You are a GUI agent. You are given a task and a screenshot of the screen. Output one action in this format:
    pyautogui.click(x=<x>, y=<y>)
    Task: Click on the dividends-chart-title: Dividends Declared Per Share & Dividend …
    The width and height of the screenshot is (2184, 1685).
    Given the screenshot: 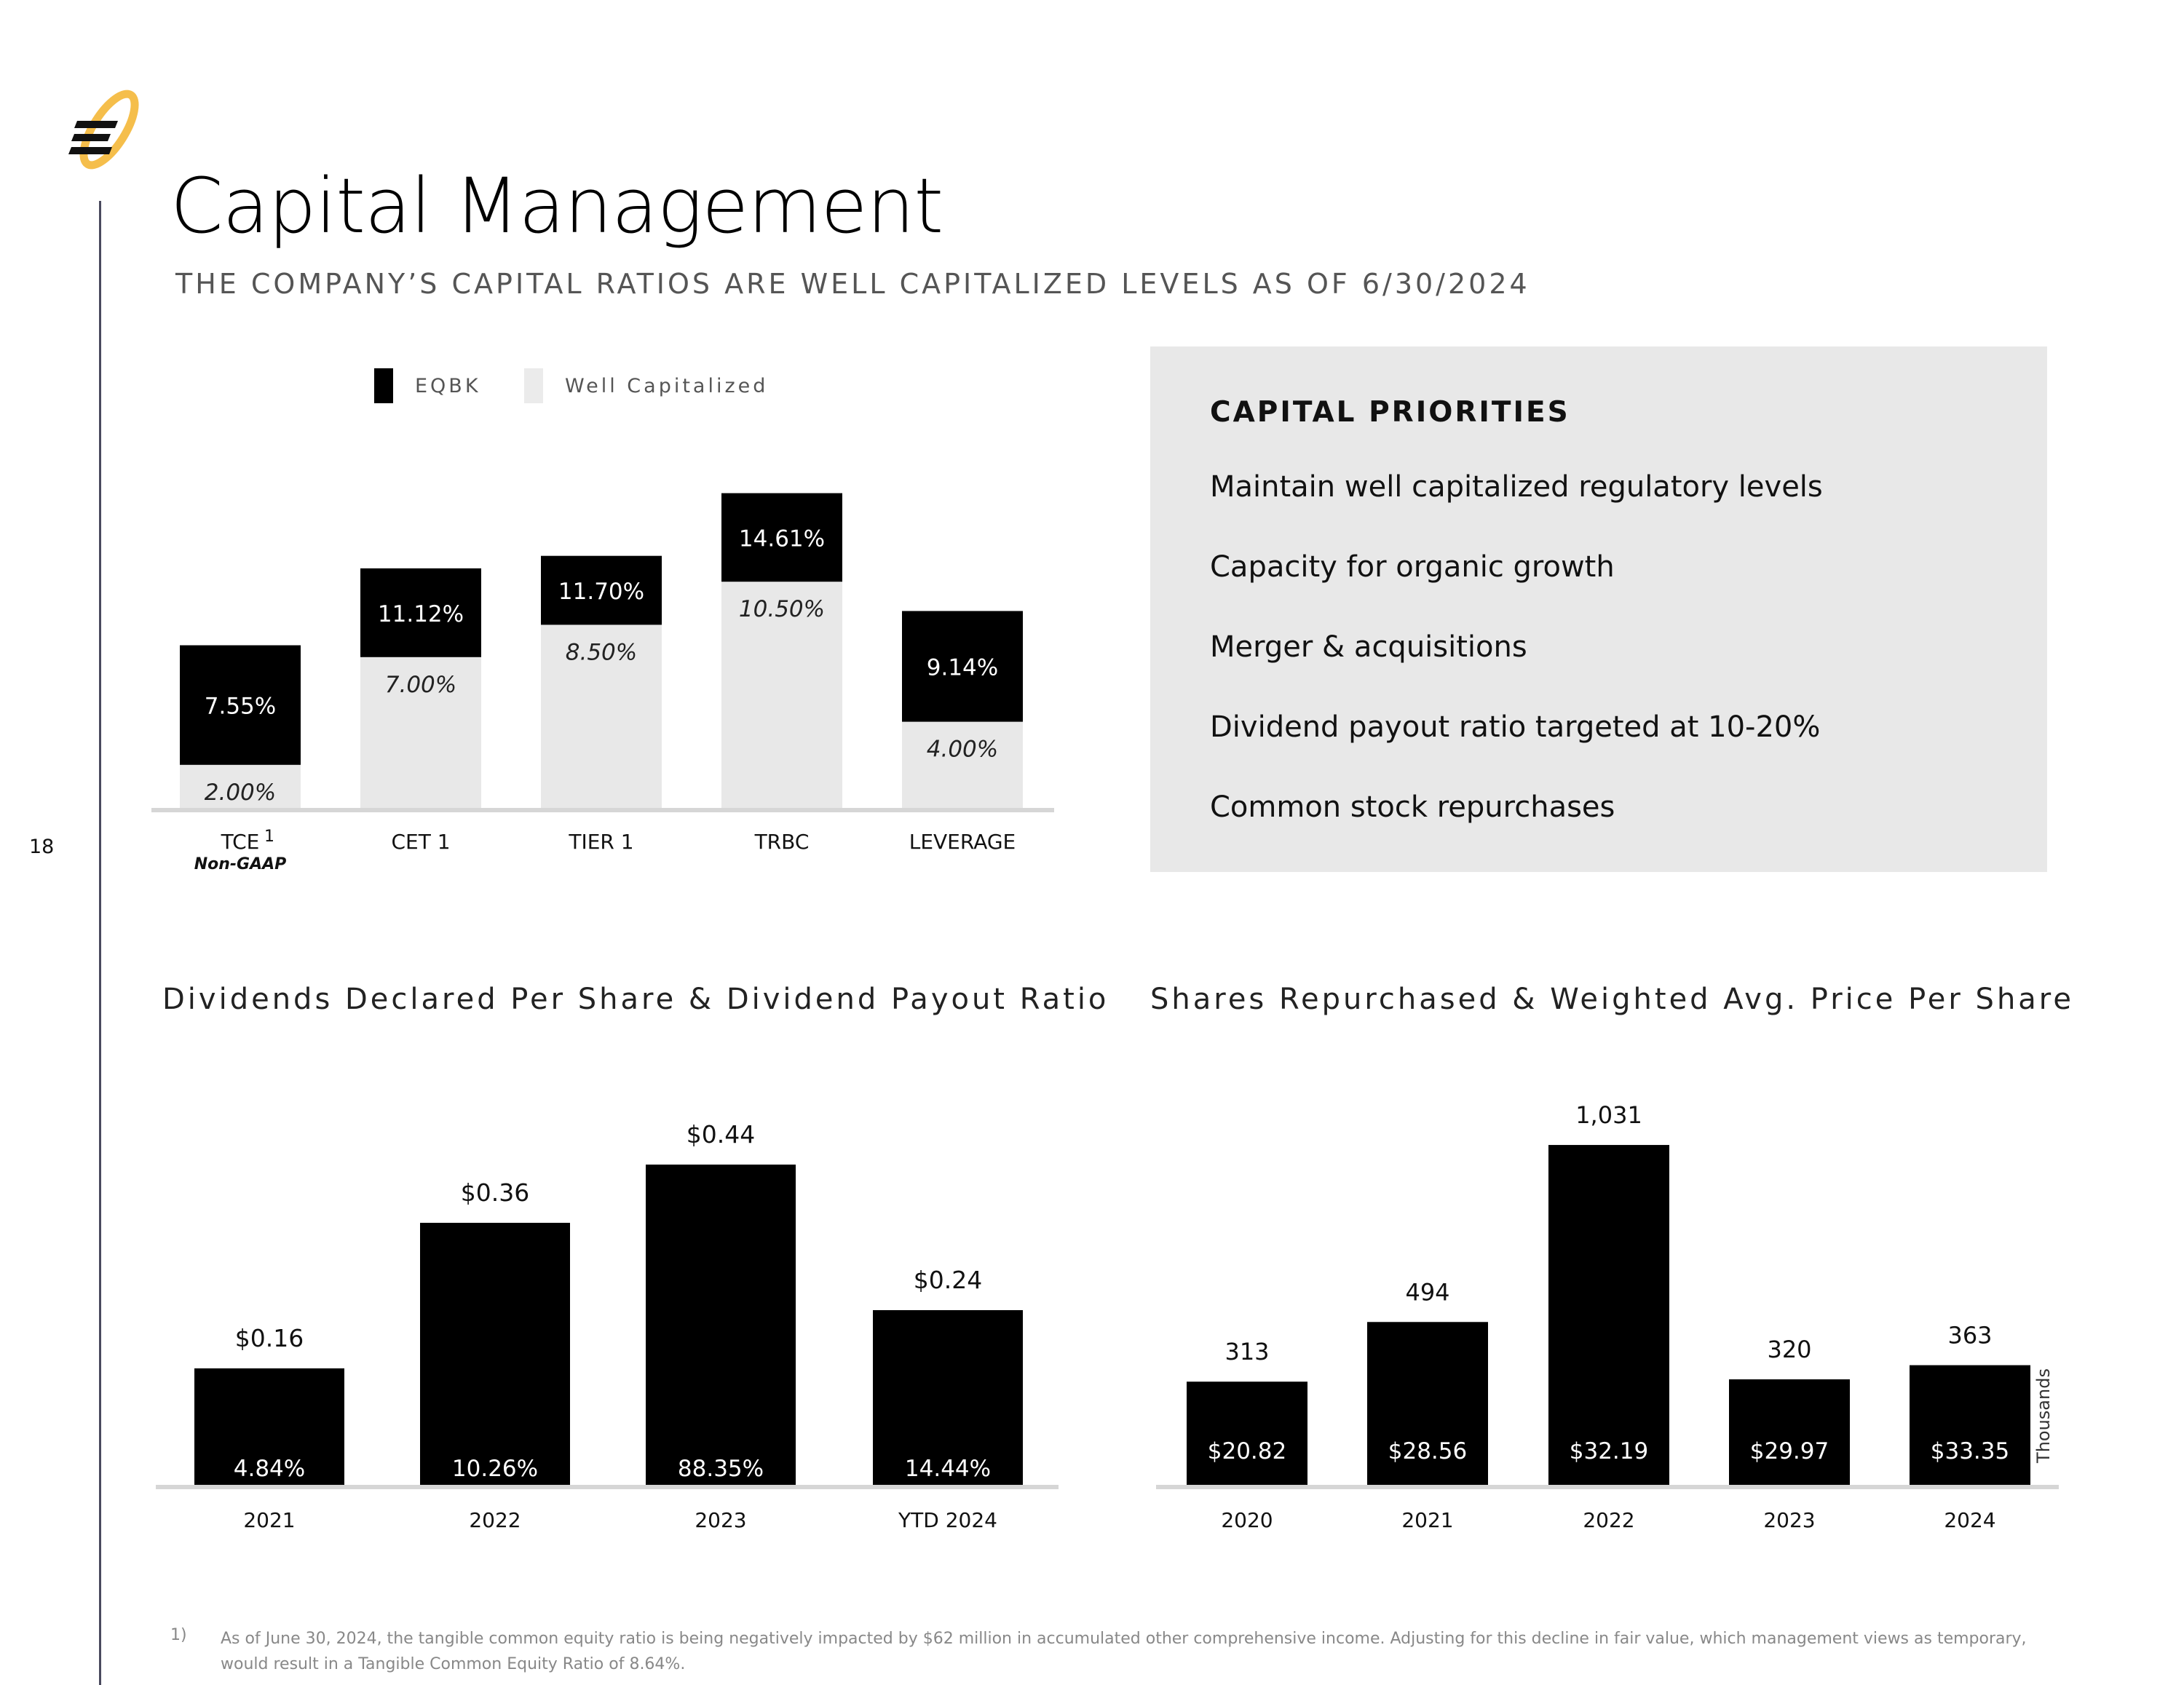 What is the action you would take?
    pyautogui.click(x=635, y=999)
    